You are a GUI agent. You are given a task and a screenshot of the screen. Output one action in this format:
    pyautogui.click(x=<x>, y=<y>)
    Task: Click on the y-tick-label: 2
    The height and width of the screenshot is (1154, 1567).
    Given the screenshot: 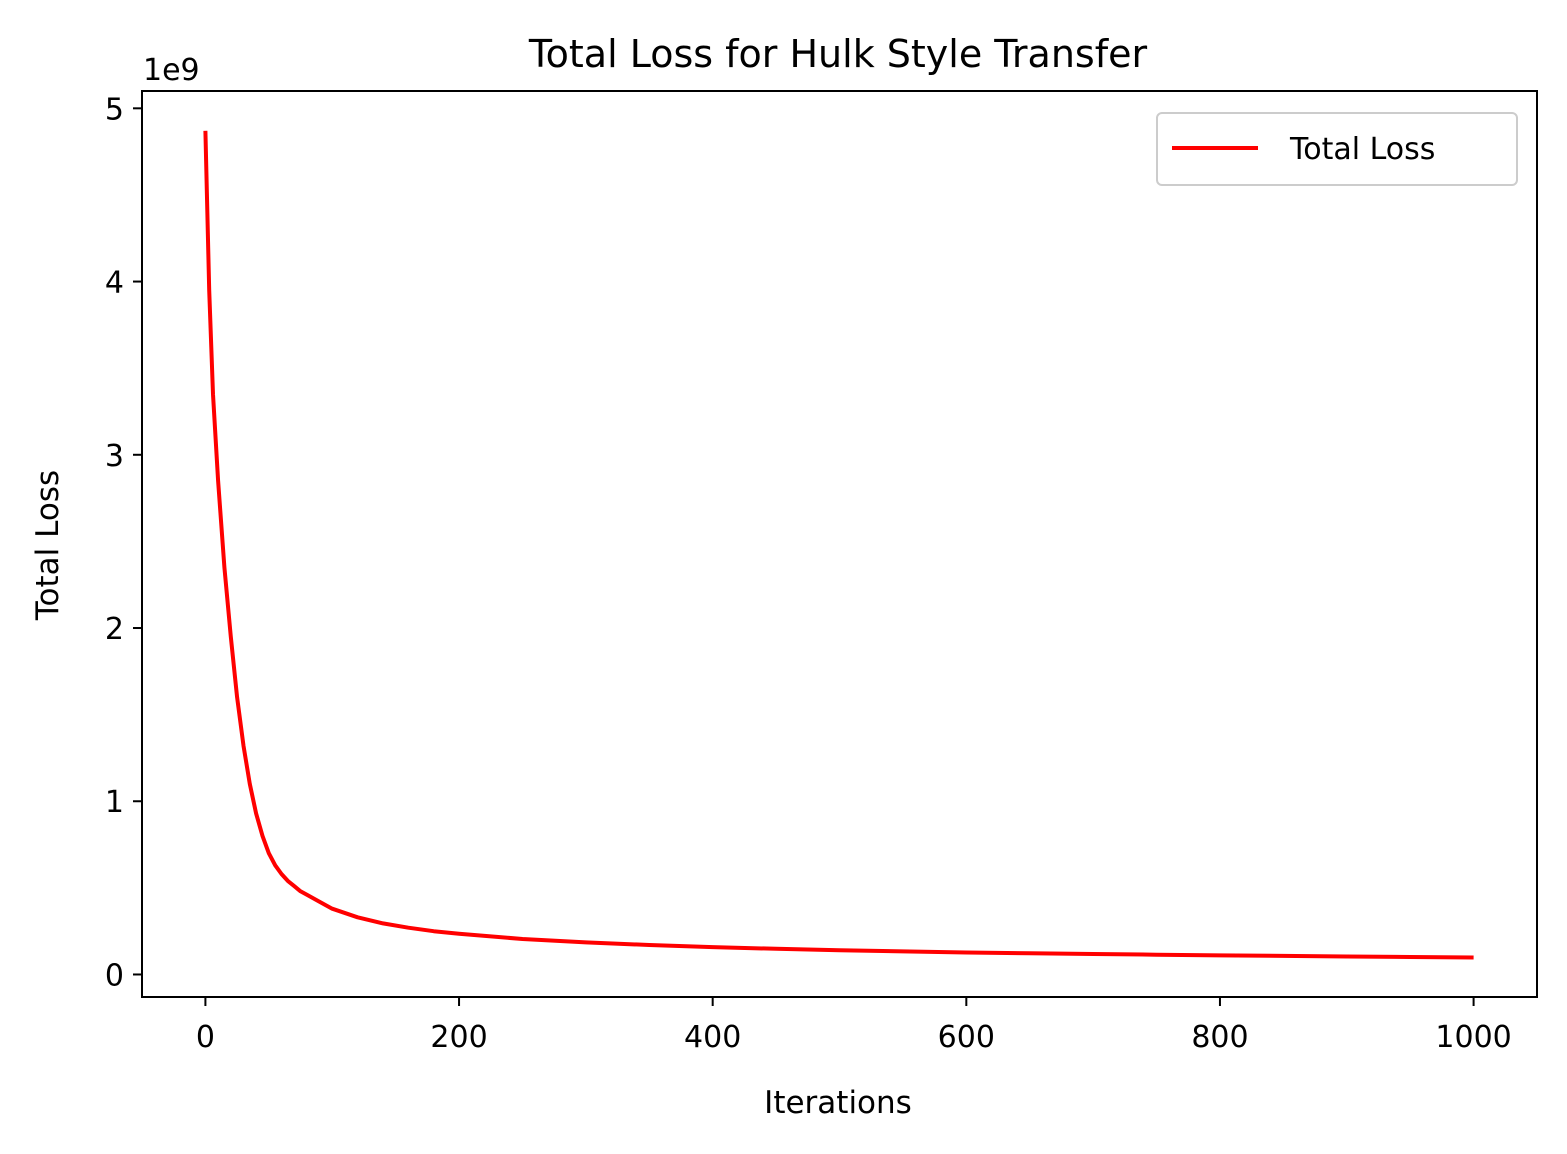 What is the action you would take?
    pyautogui.click(x=114, y=629)
    